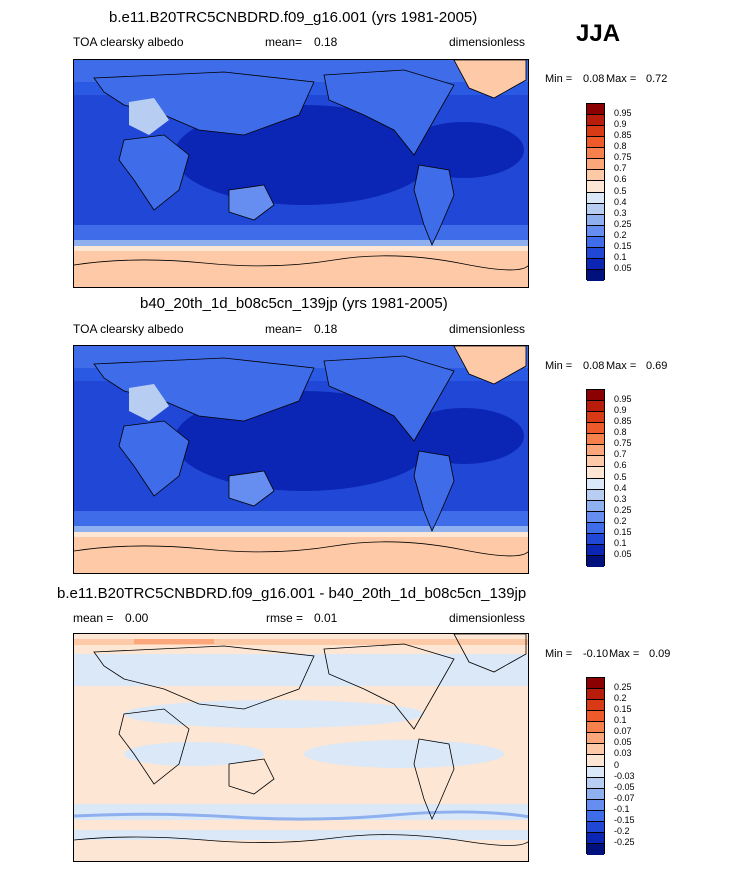  What do you see at coordinates (284, 329) in the screenshot?
I see `panel2-mean-label: mean=` at bounding box center [284, 329].